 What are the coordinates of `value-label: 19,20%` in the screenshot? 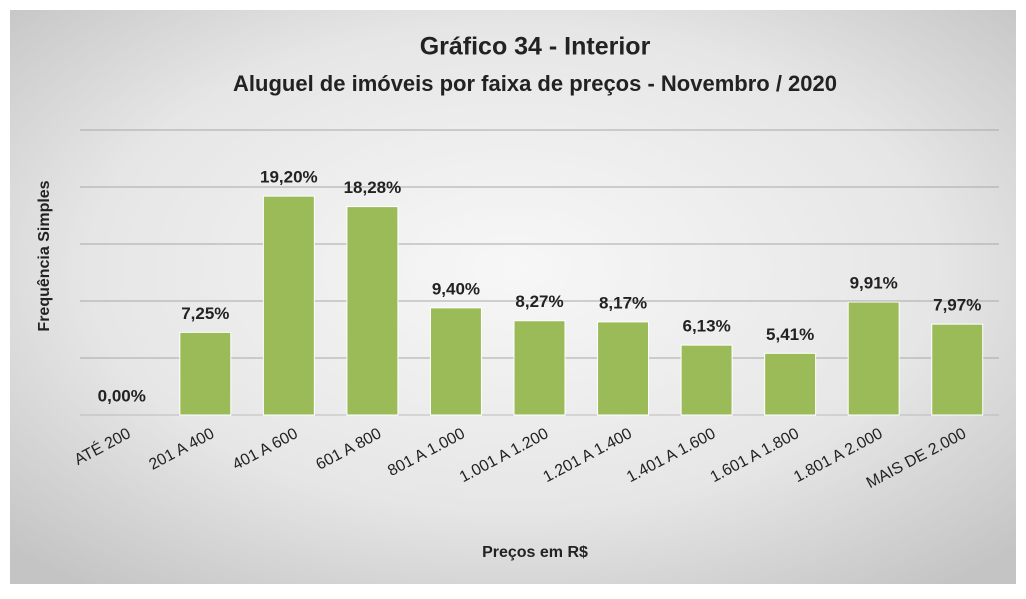 It's located at (289, 177).